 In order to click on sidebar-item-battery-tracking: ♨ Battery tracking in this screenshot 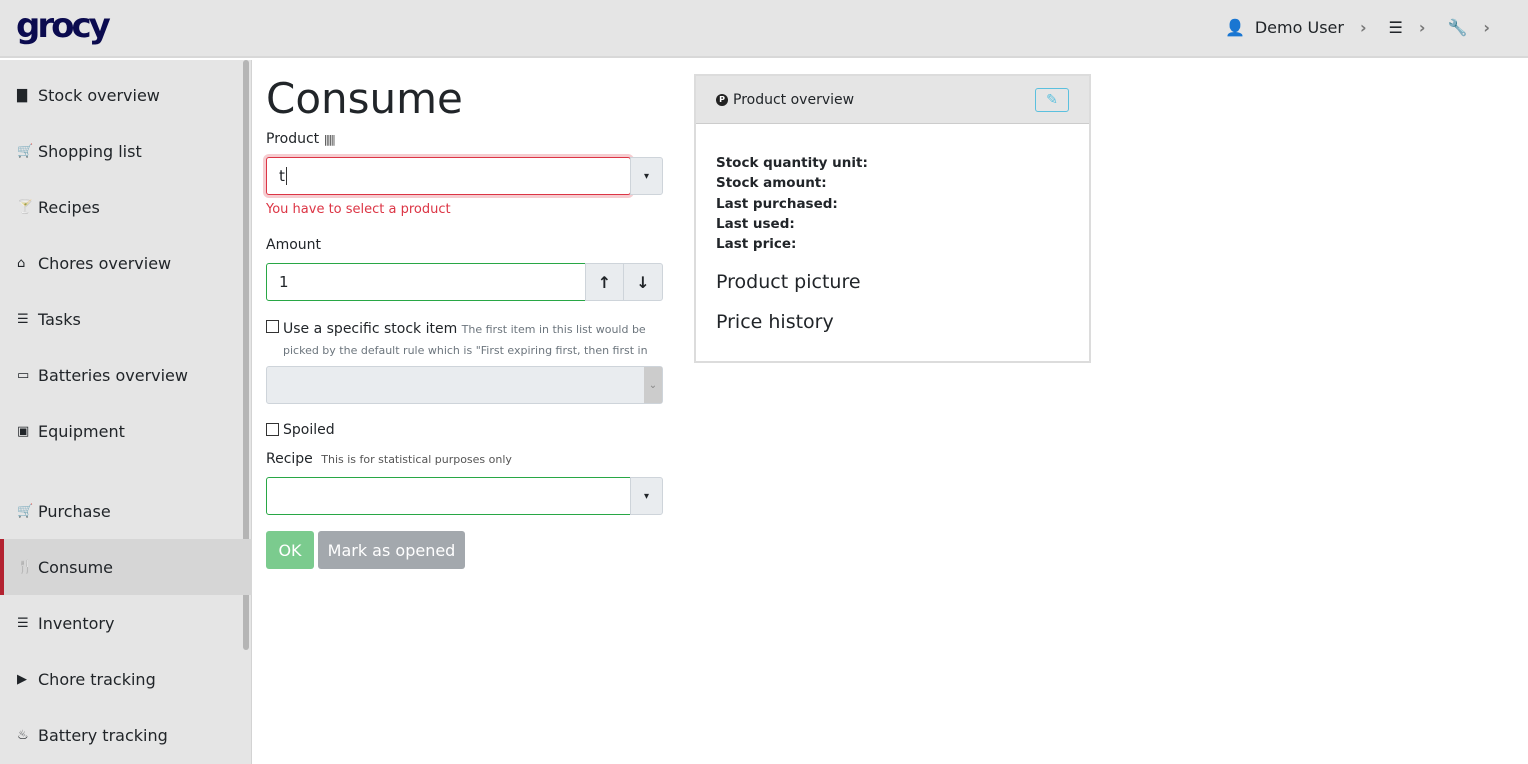, I will do `click(126, 735)`.